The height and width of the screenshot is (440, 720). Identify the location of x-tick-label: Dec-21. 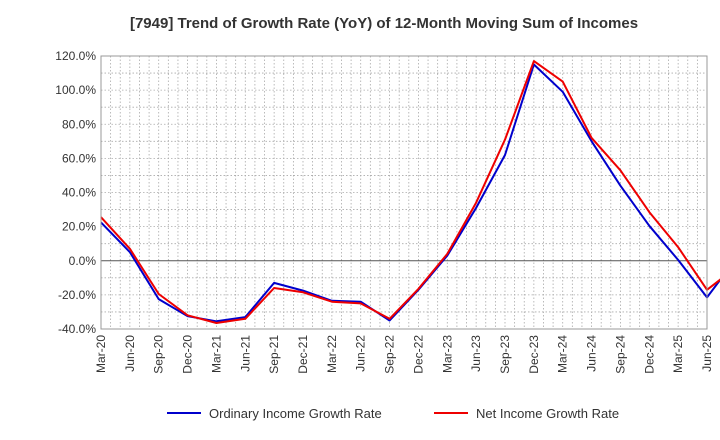
(303, 354).